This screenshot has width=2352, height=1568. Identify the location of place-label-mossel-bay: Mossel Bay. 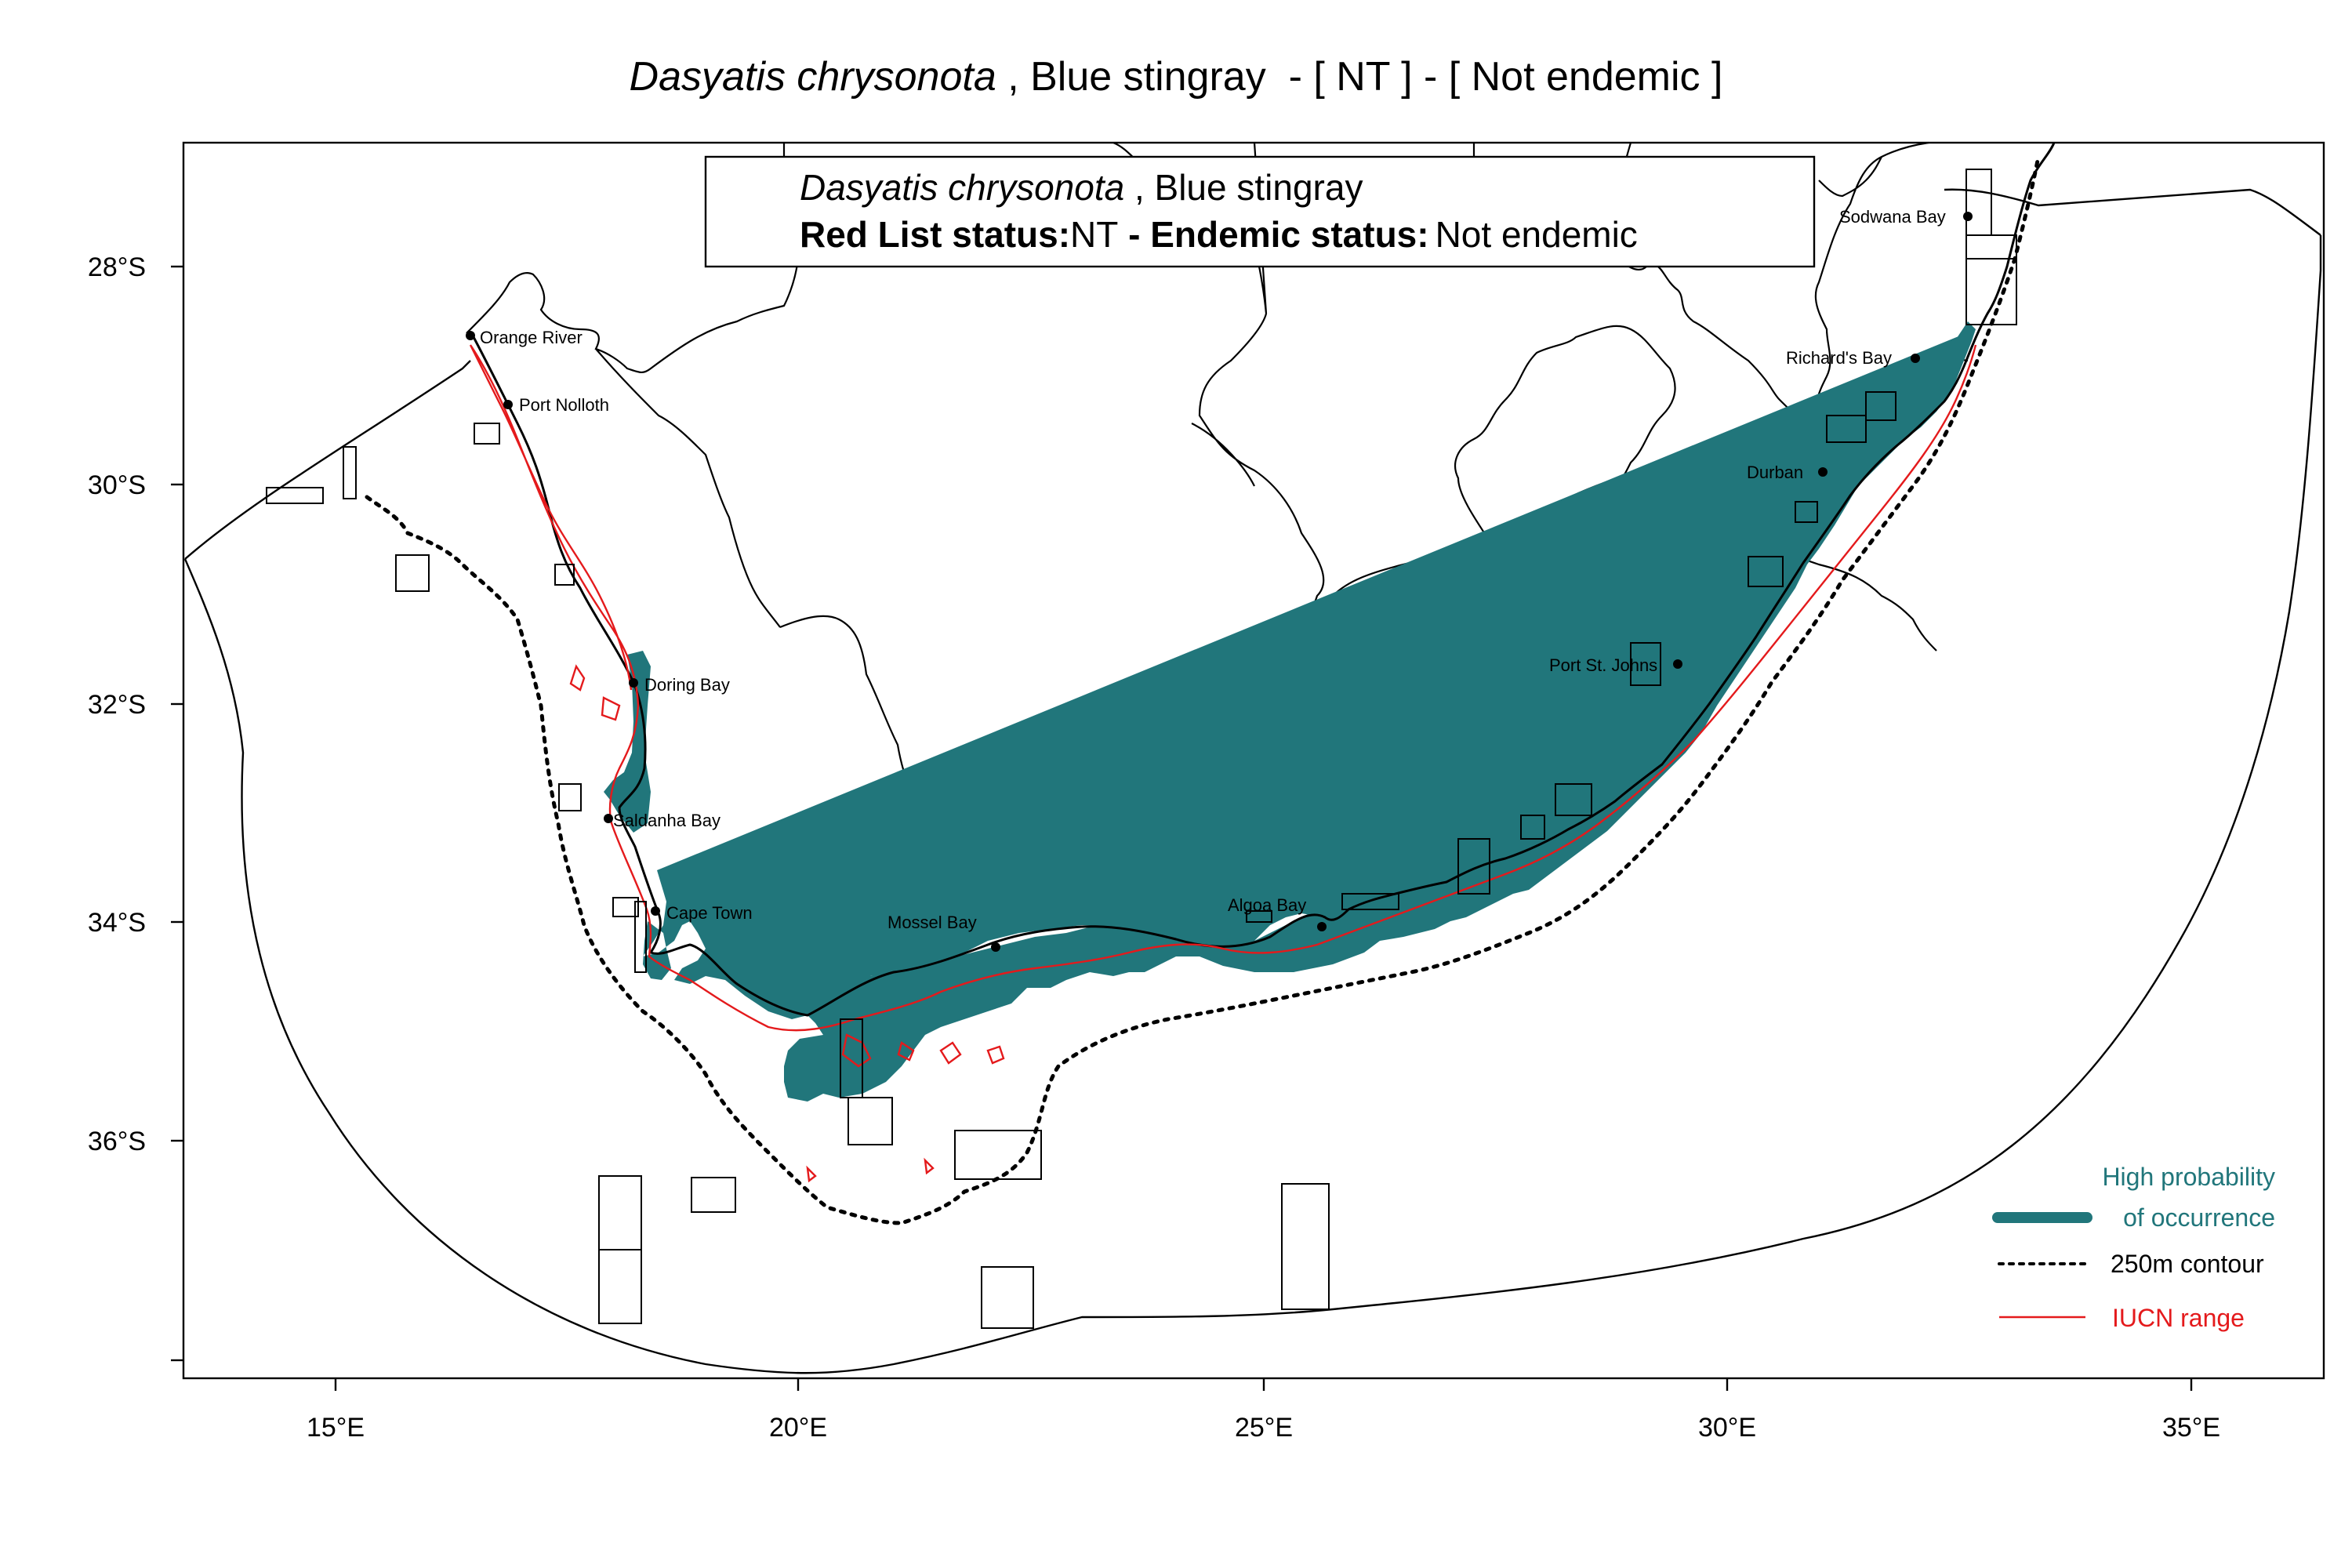
(932, 922).